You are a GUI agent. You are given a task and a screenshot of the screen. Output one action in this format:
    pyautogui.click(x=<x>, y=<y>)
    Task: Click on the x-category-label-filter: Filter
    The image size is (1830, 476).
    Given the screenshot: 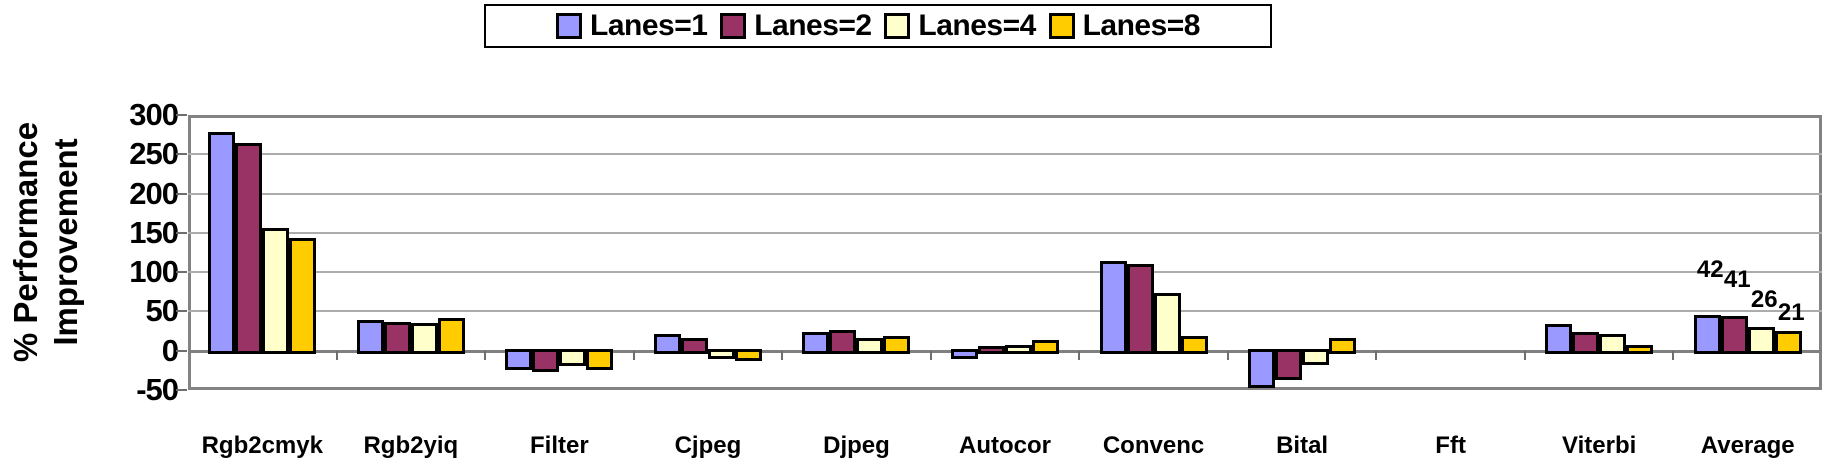 What is the action you would take?
    pyautogui.click(x=559, y=445)
    